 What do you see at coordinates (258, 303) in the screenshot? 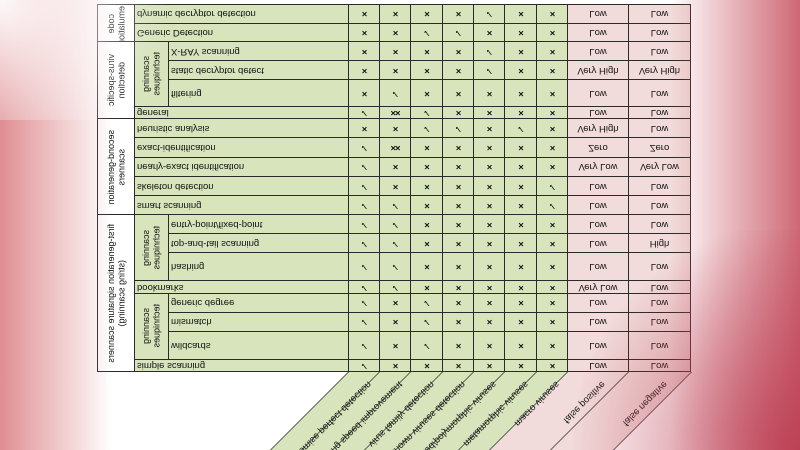
I see `technique-name-cell: generic degree` at bounding box center [258, 303].